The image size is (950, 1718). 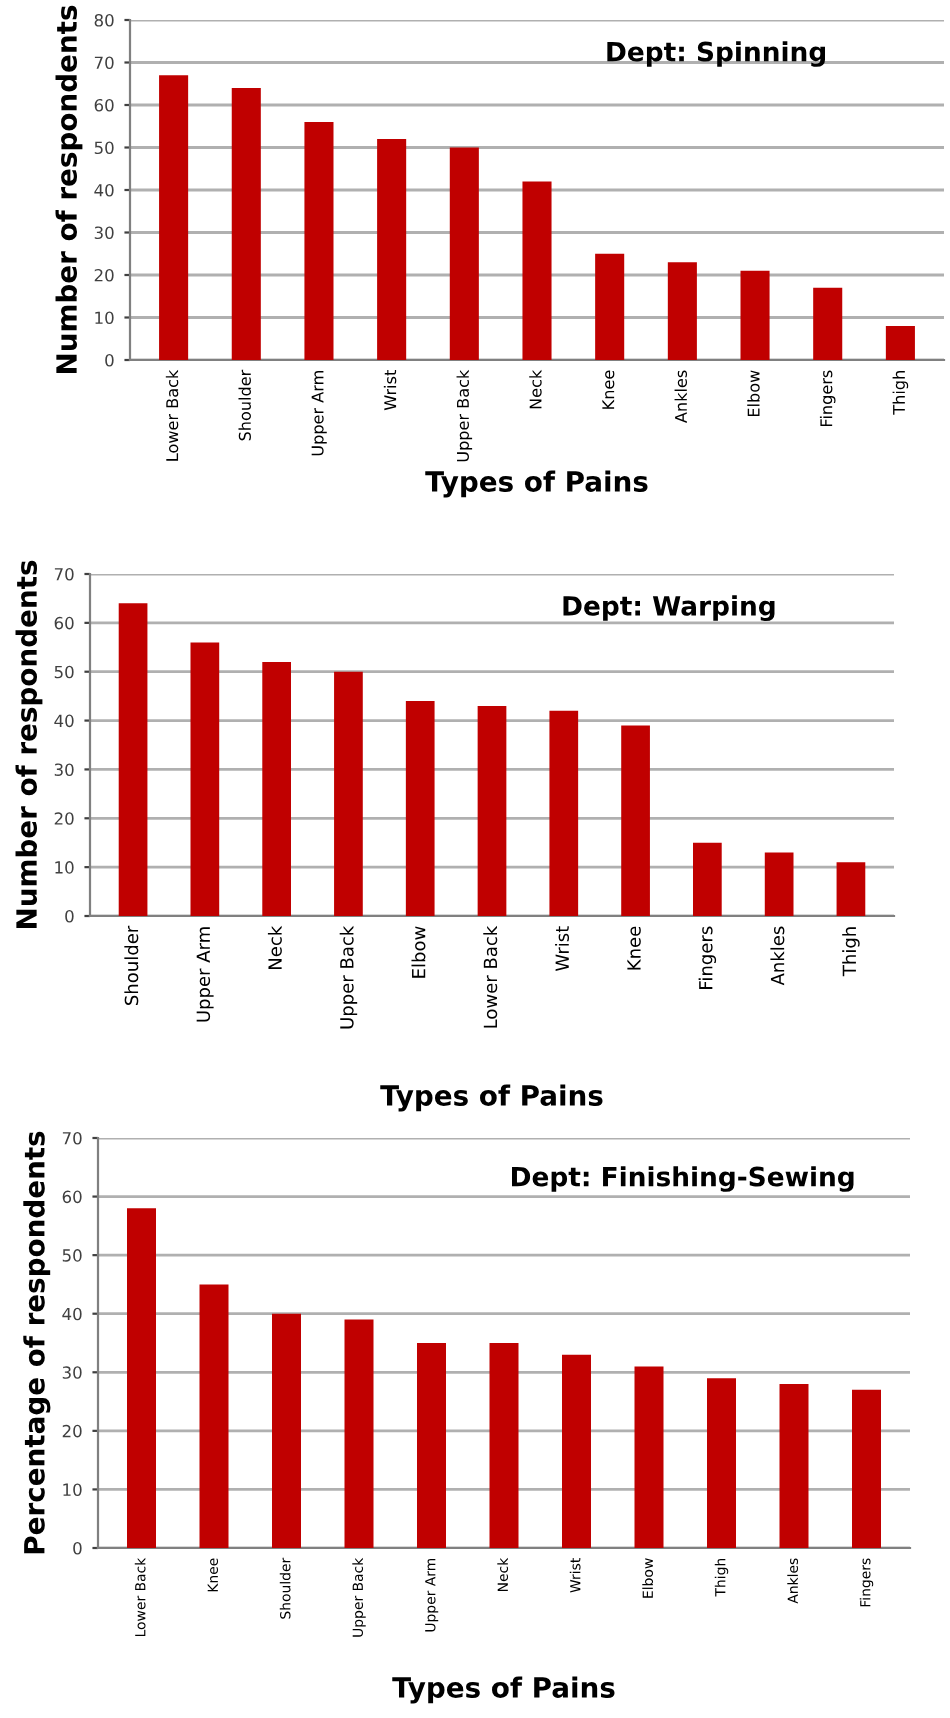 What do you see at coordinates (716, 54) in the screenshot?
I see `text: Dept: Spinning` at bounding box center [716, 54].